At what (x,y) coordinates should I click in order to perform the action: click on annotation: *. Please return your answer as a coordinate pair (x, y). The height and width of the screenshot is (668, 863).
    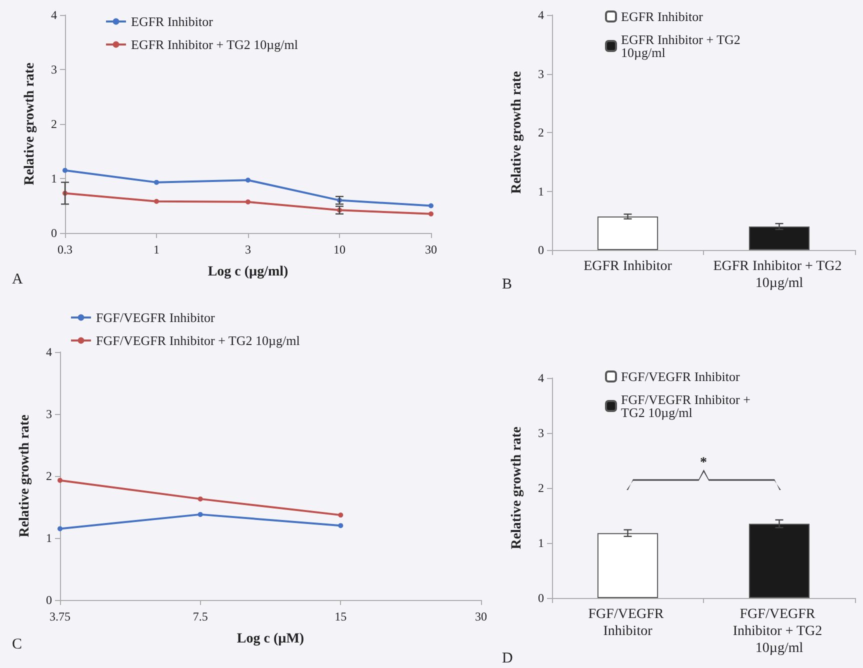
    Looking at the image, I should click on (703, 462).